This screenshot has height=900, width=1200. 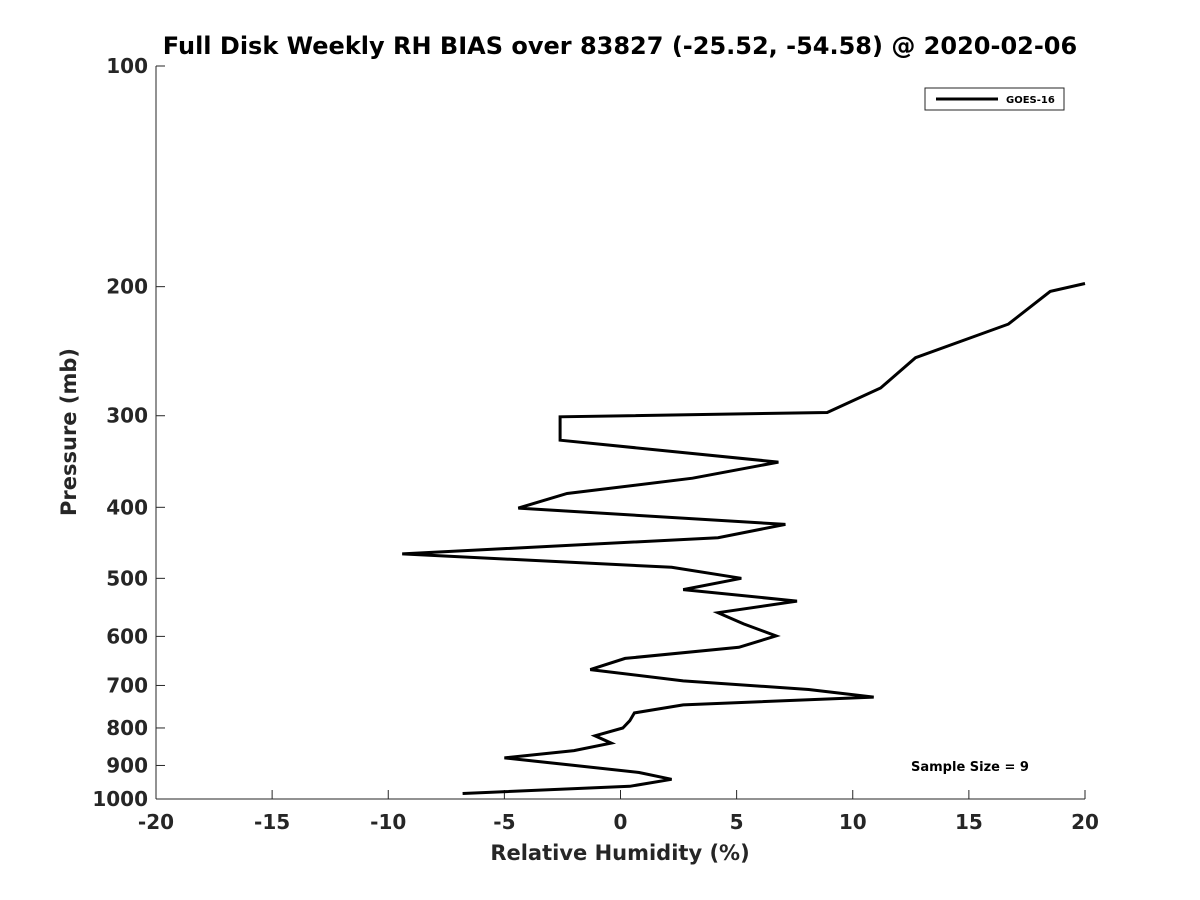 I want to click on y-tick-label: 400, so click(x=127, y=507).